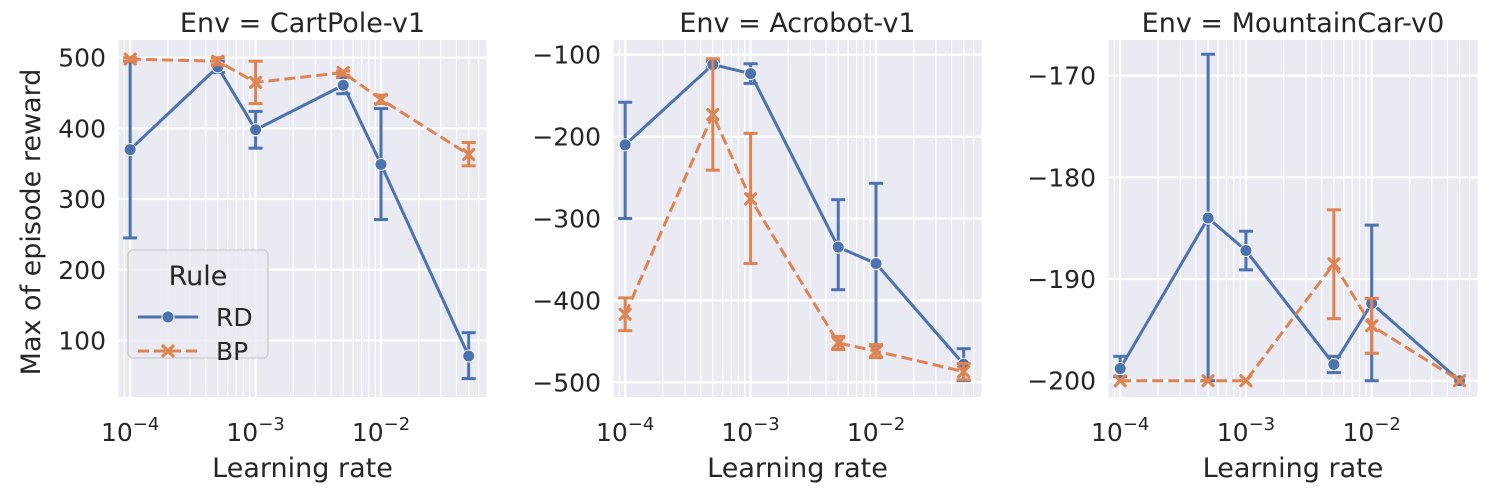 The height and width of the screenshot is (491, 1489). I want to click on panel-title: Env = CartPole-v1, so click(302, 23).